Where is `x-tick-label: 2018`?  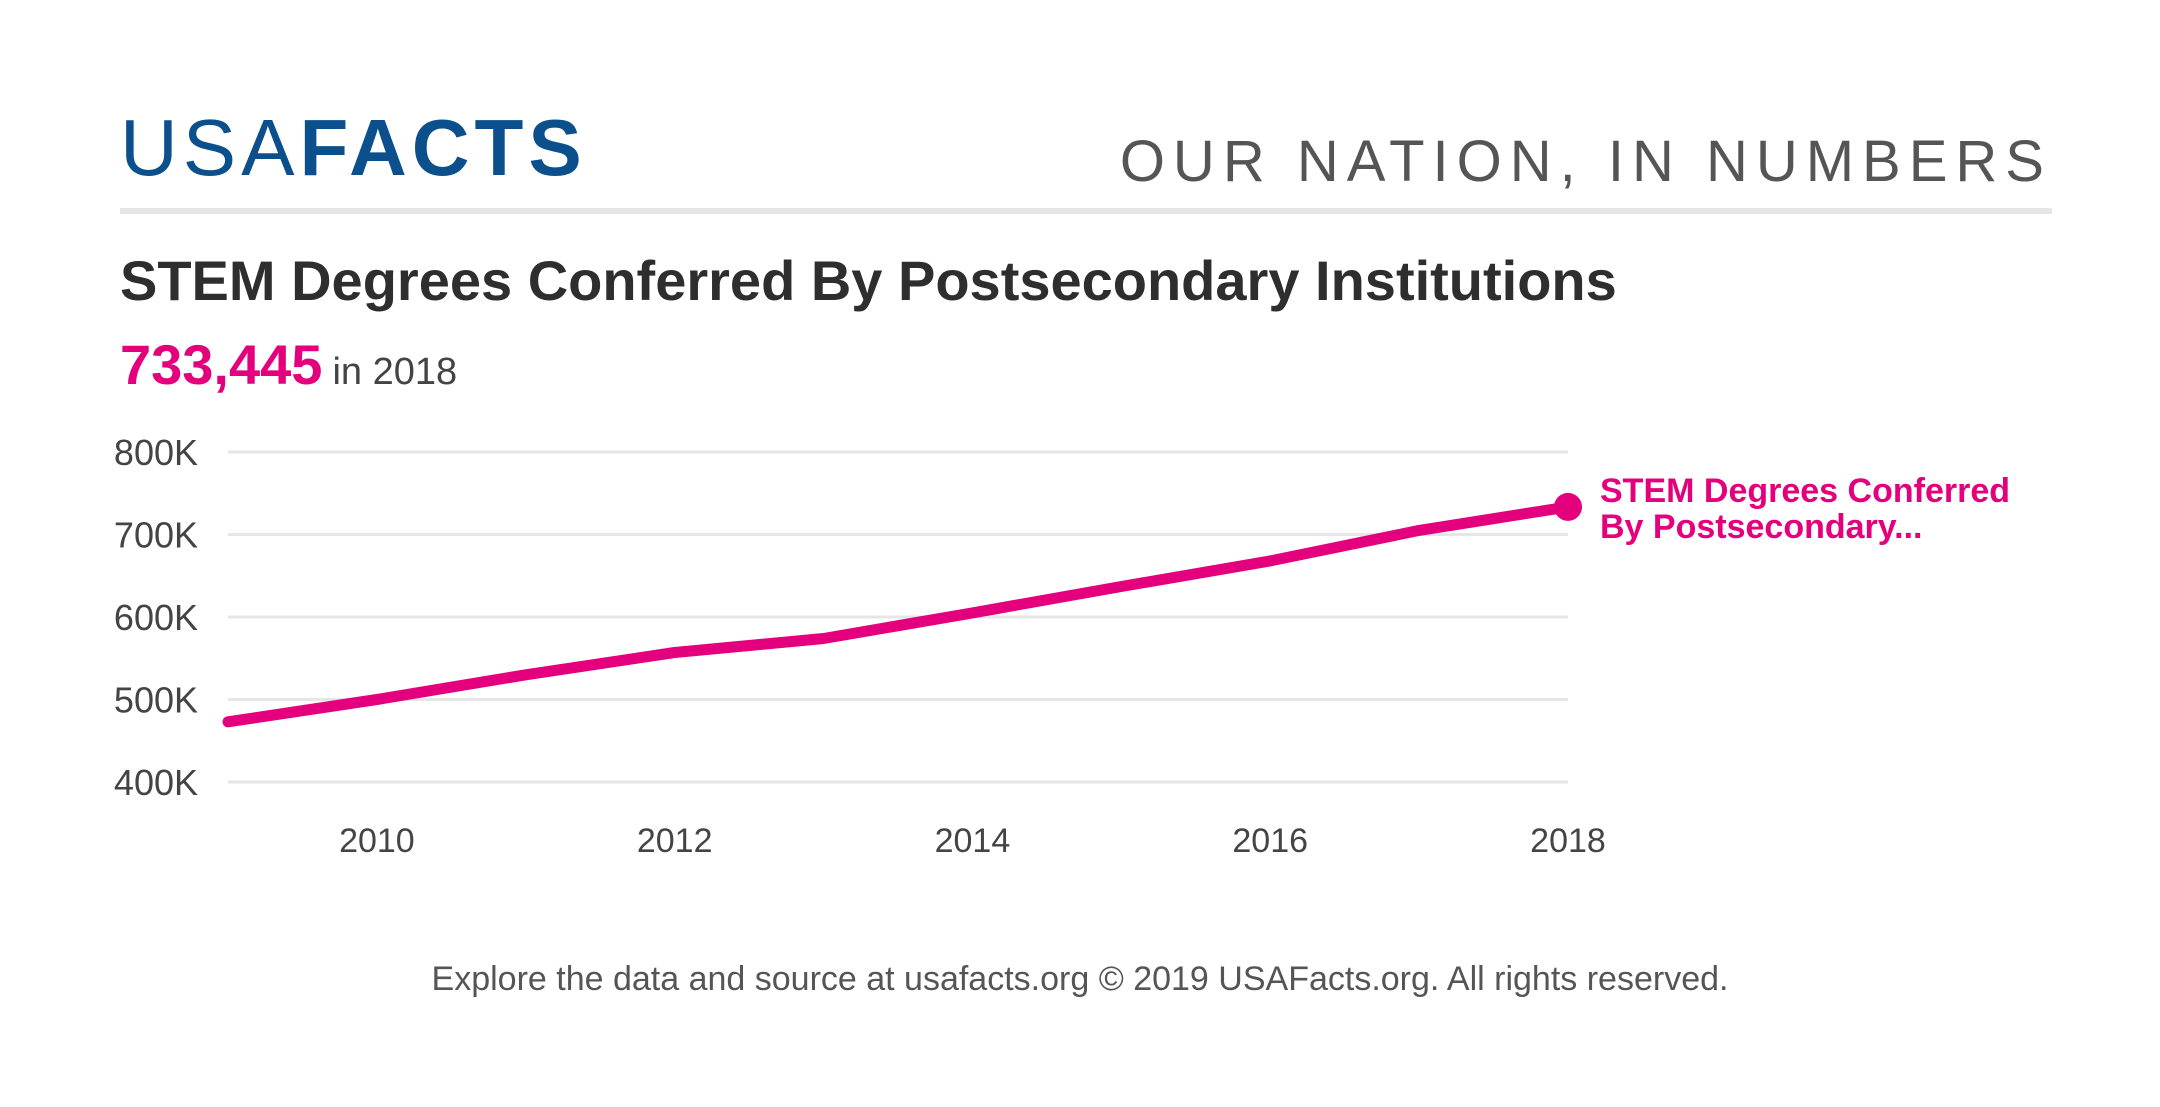 x-tick-label: 2018 is located at coordinates (1568, 841).